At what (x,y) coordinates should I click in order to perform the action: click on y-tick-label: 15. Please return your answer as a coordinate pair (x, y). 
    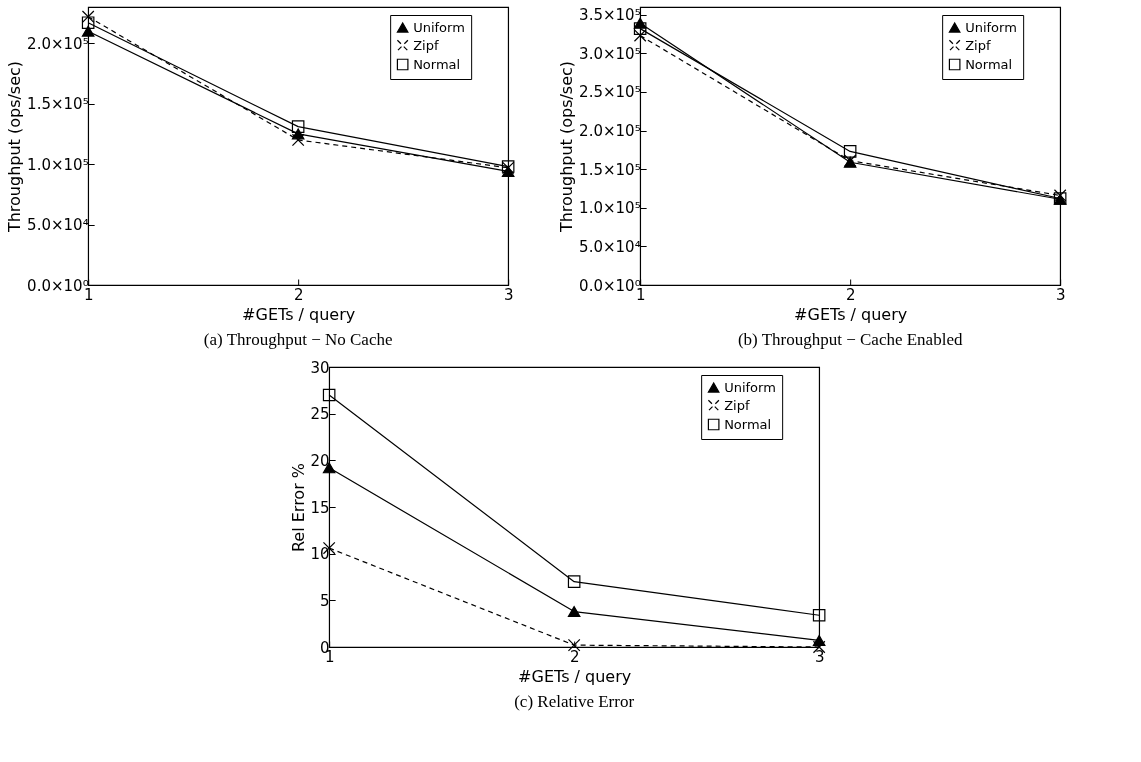
    Looking at the image, I should click on (320, 507).